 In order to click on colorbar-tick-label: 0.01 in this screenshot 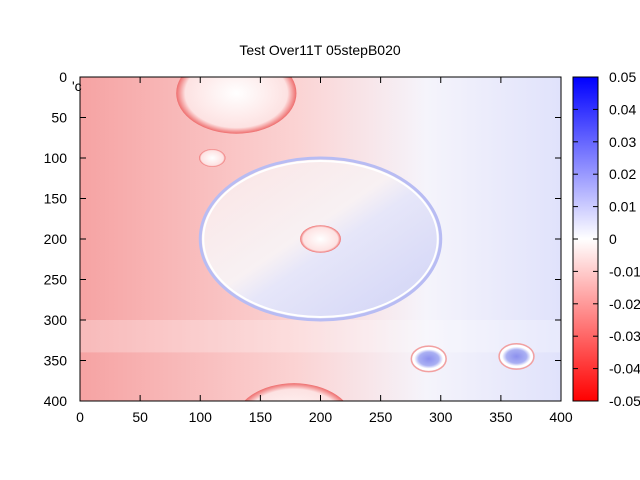, I will do `click(622, 207)`.